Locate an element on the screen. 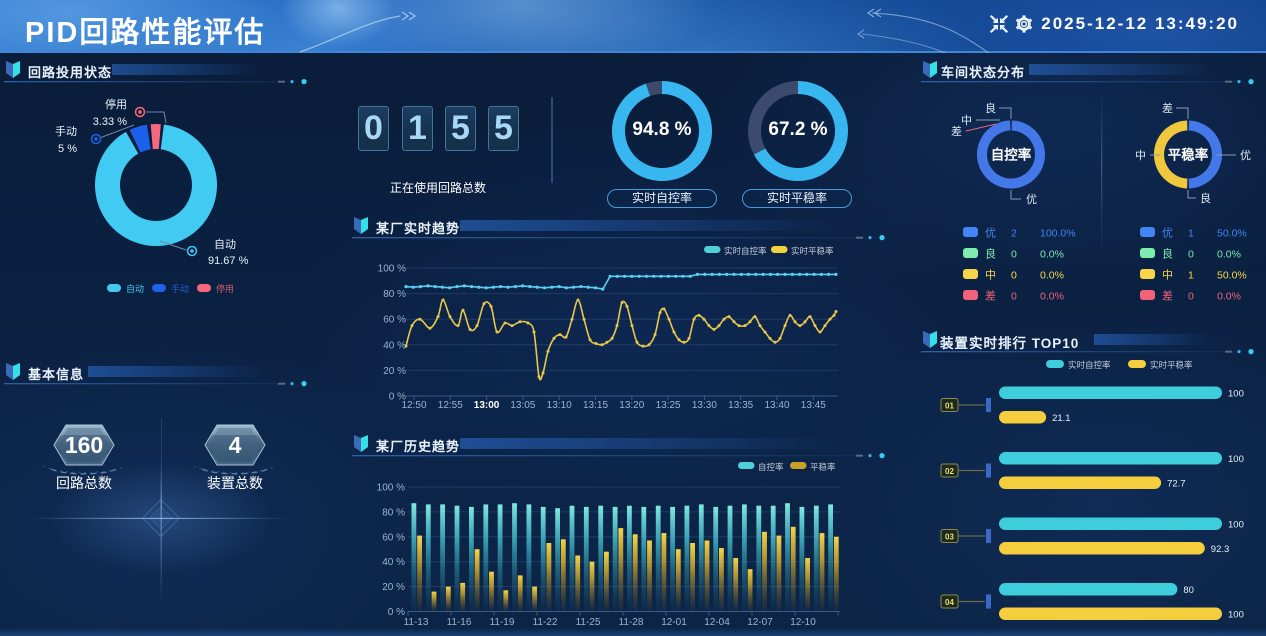  svg-text: 13:20 is located at coordinates (631, 405).